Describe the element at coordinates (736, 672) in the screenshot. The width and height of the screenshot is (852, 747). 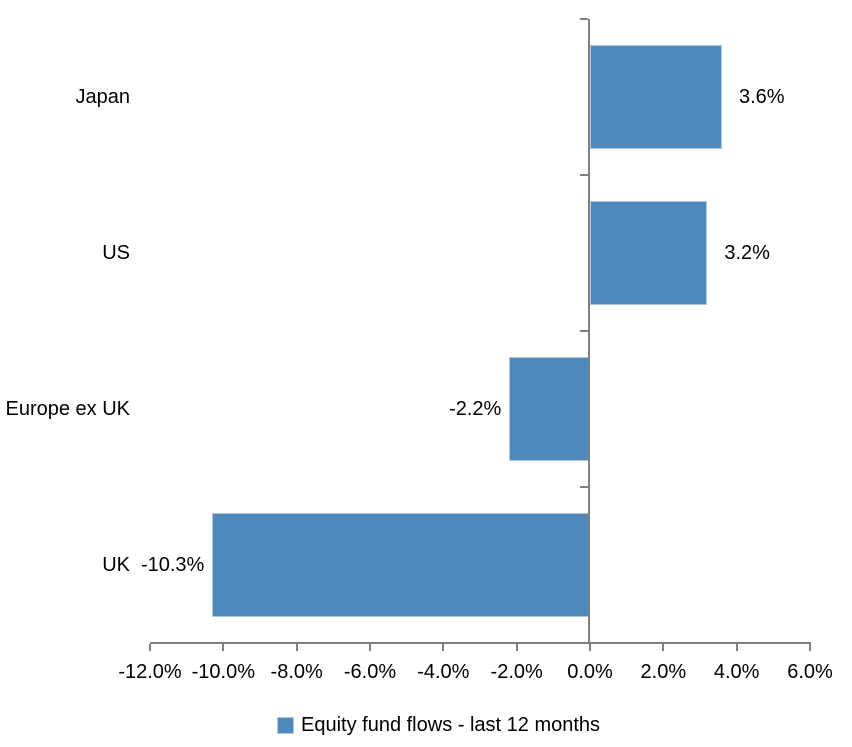
I see `x-axis-tick-label: 4.0%` at that location.